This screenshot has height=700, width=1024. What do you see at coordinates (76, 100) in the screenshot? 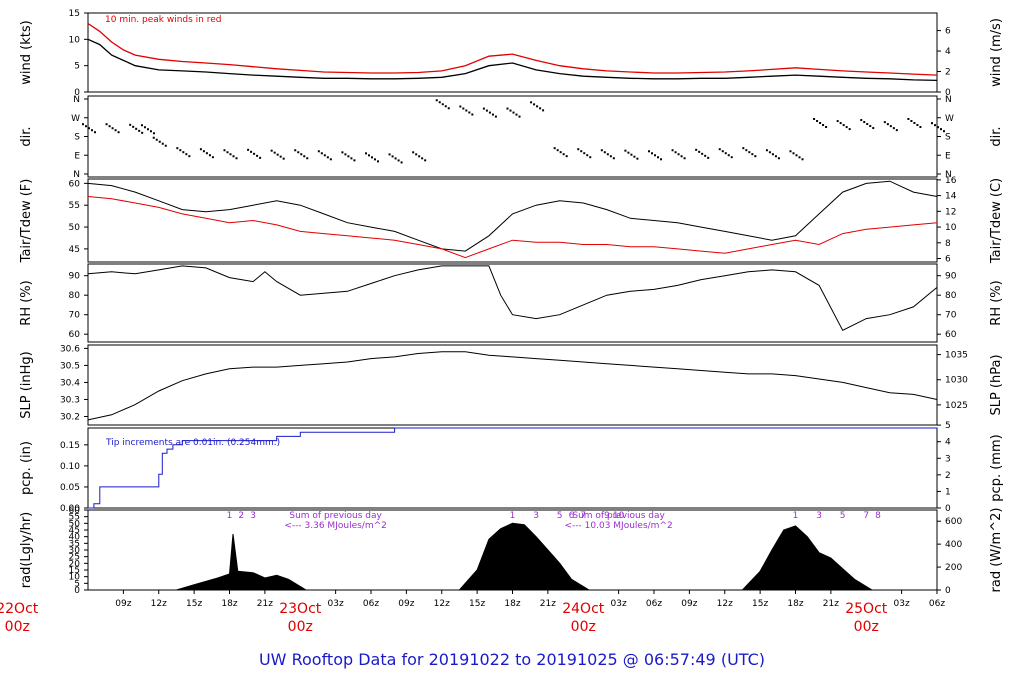
I see `left-tick-label: N` at bounding box center [76, 100].